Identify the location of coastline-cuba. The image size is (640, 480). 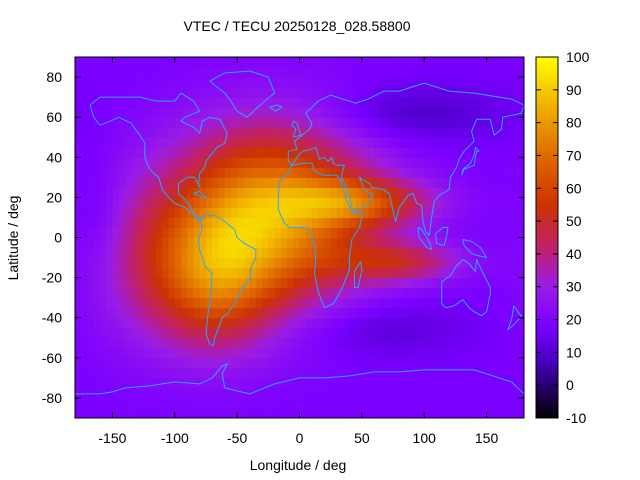
(200, 194).